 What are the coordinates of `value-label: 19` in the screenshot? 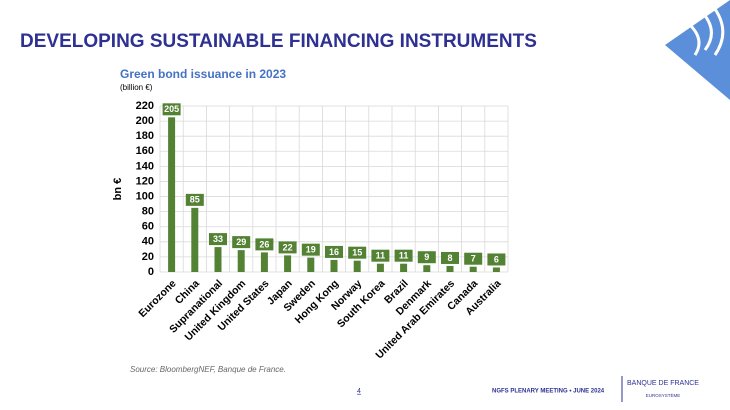 It's located at (311, 250).